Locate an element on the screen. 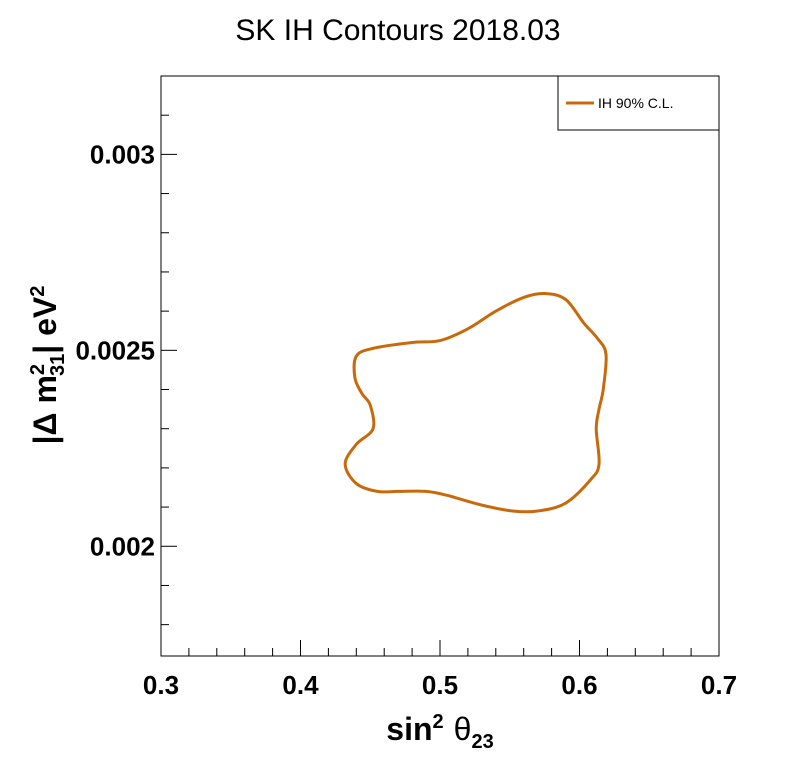  x-tick-label: 0.4 is located at coordinates (300, 685).